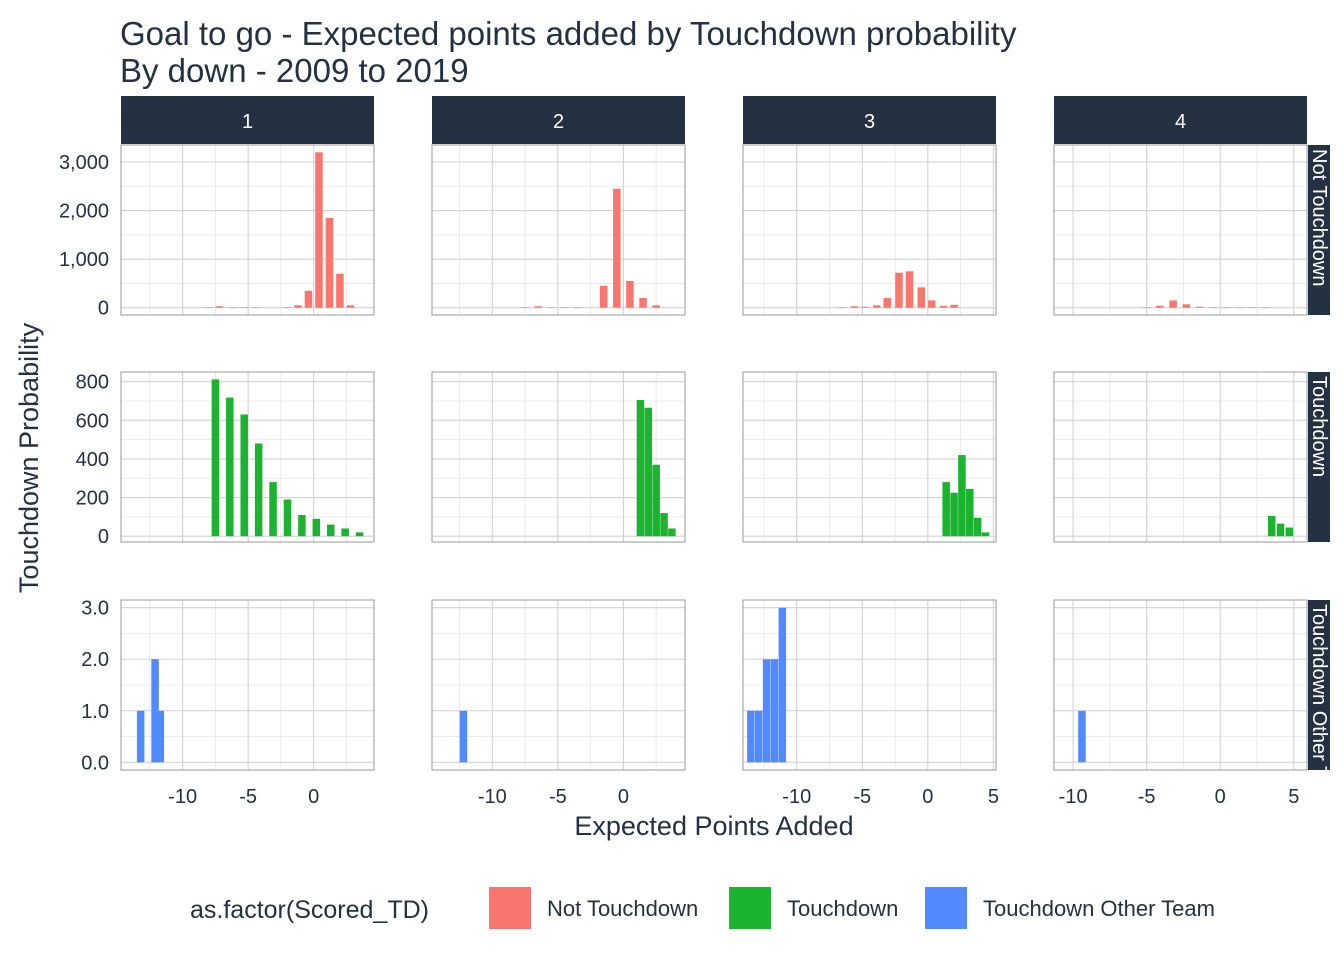 This screenshot has width=1344, height=960. Describe the element at coordinates (95, 660) in the screenshot. I see `y-tick-label: 2.0` at that location.